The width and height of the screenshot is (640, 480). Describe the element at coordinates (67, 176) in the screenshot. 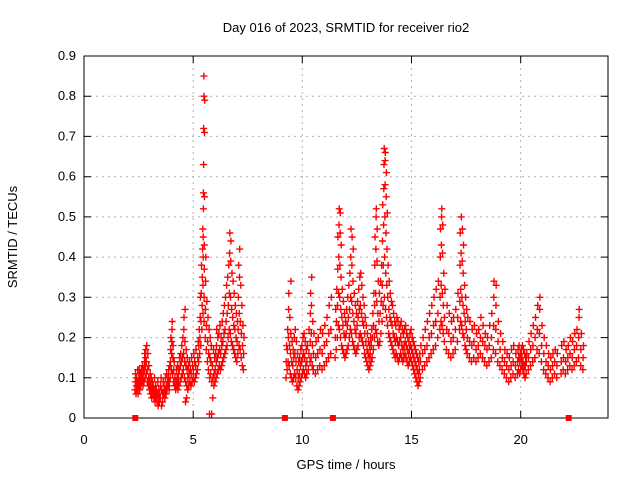

I see `y-tick-label: 0.6` at that location.